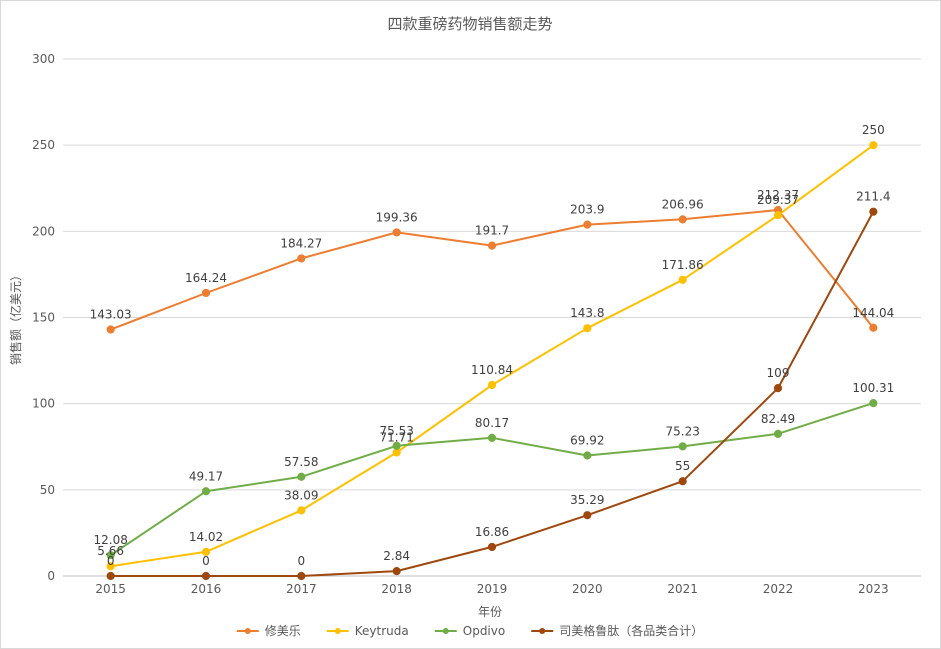 Image resolution: width=941 pixels, height=649 pixels. What do you see at coordinates (111, 315) in the screenshot?
I see `data-label: 143.03` at bounding box center [111, 315].